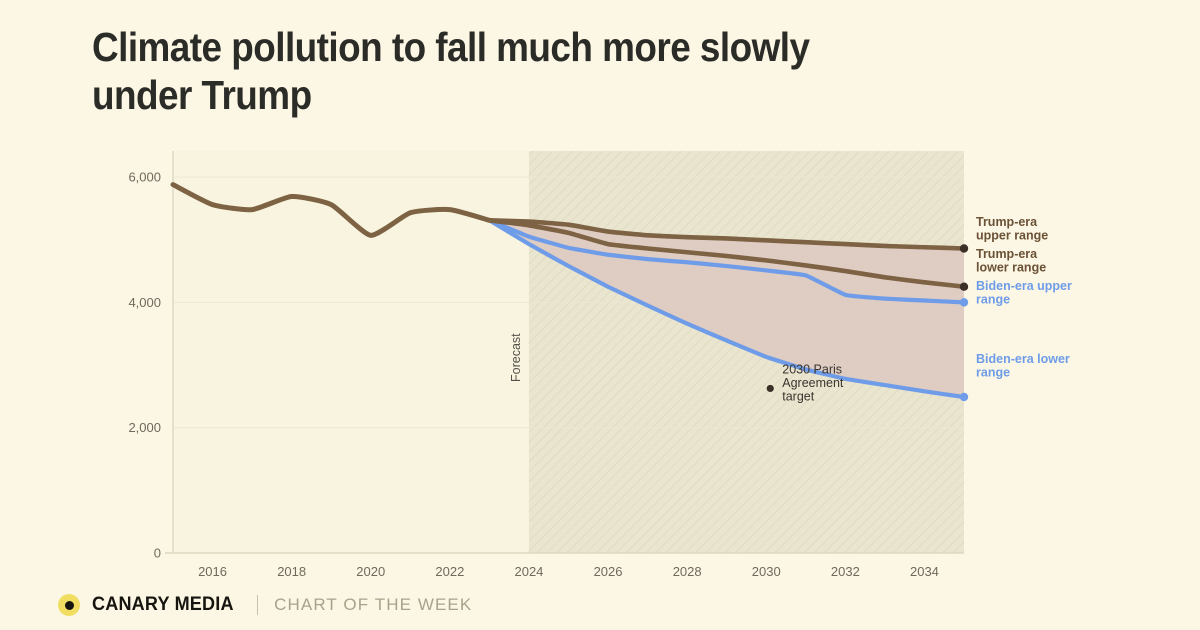 The image size is (1200, 630). Describe the element at coordinates (568, 571) in the screenshot. I see `x-axis-tick-labels: 2016 2018 2020 2022 2024 2026 2028 2030 2032 2034` at that location.